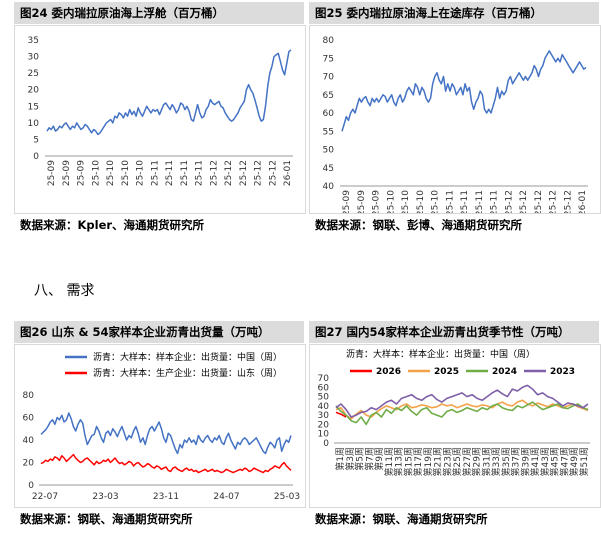 This screenshot has width=601, height=535. I want to click on x-tick-label: 第25周, so click(457, 461).